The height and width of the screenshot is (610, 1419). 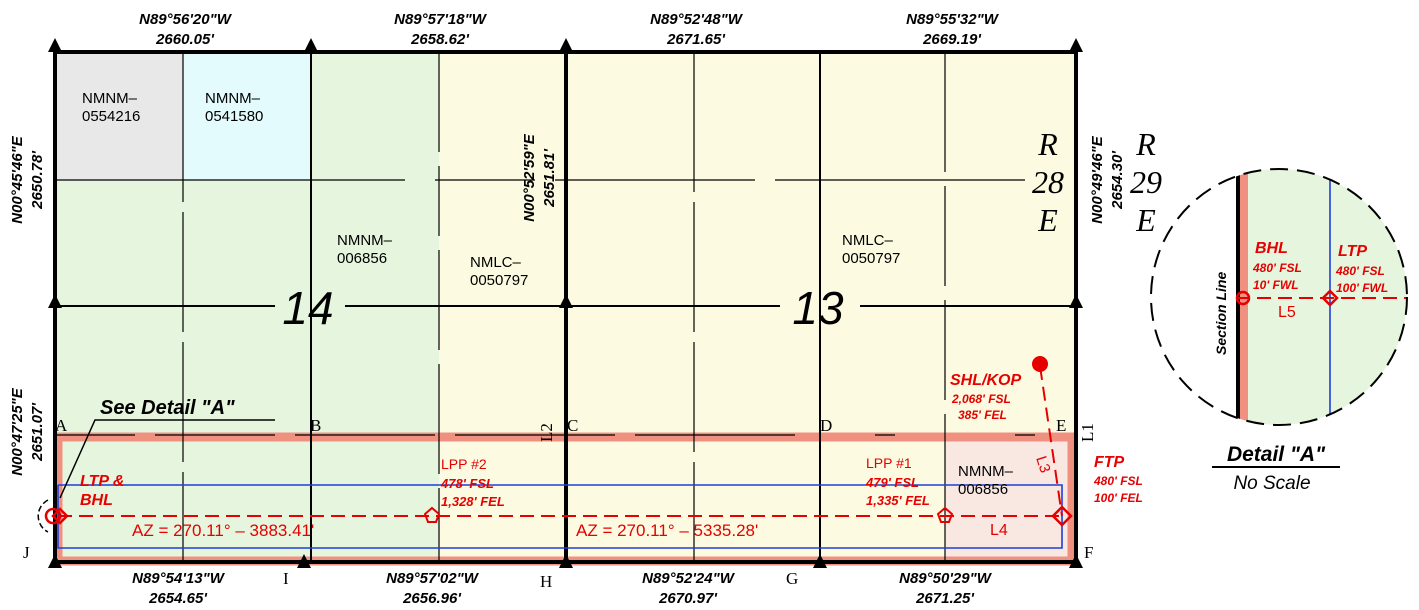 I want to click on lpp1-title: LPP #1, so click(x=889, y=463).